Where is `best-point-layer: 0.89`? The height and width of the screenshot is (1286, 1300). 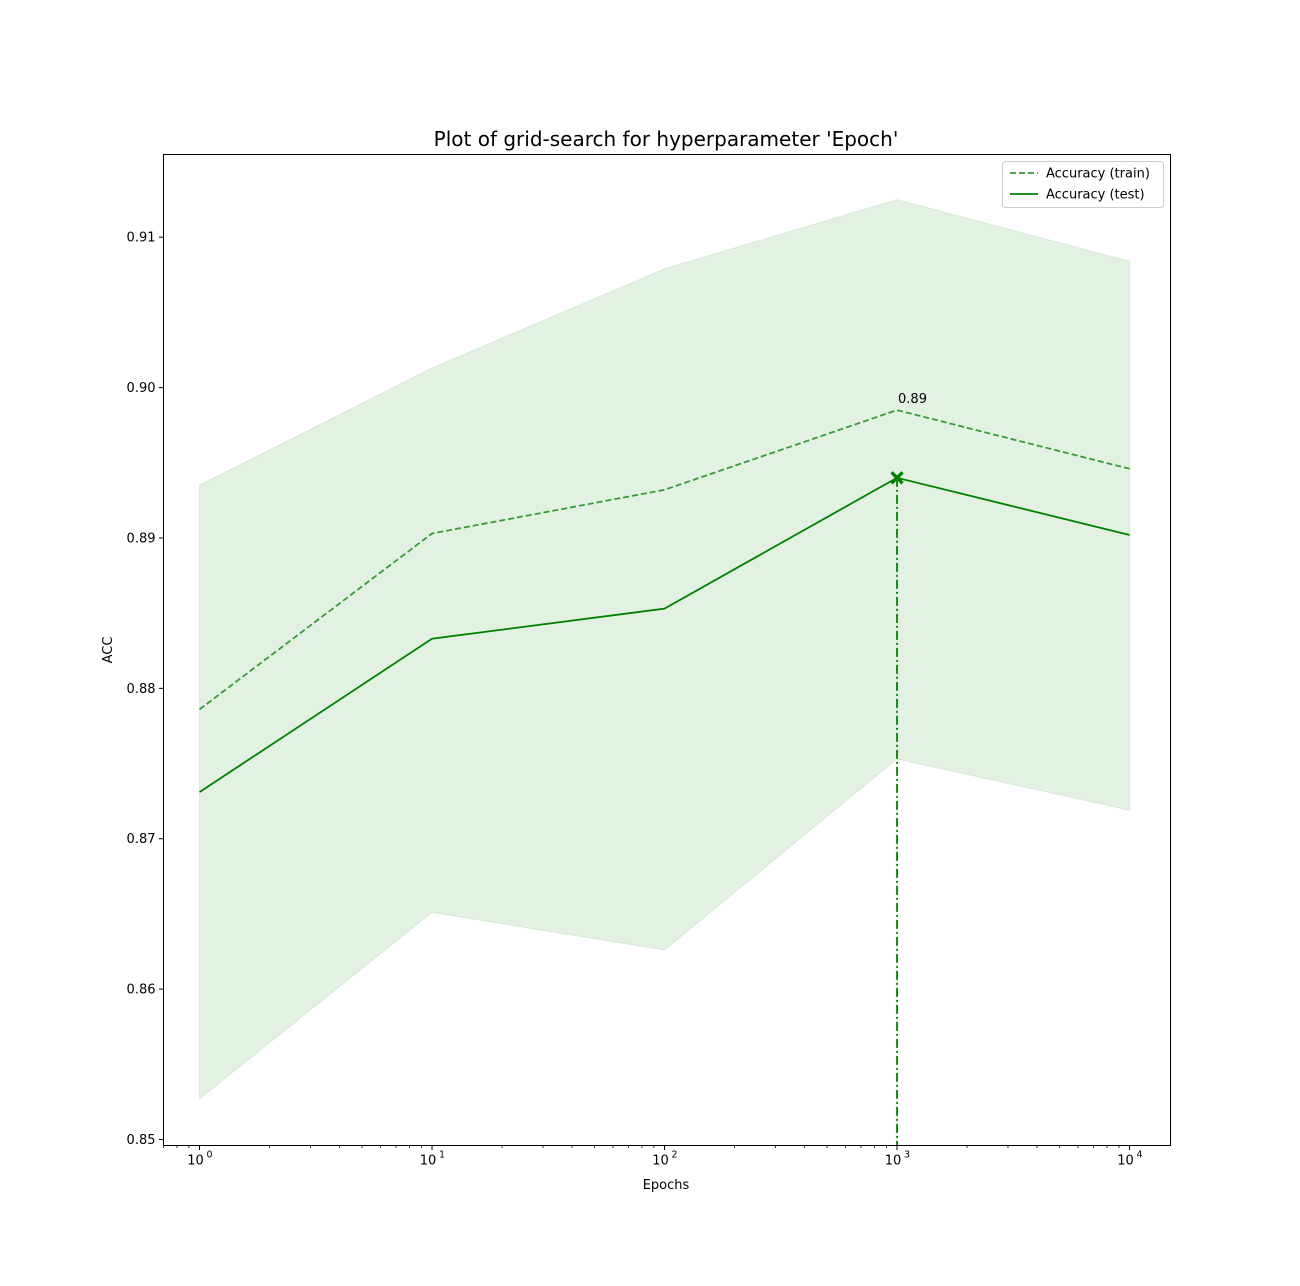 best-point-layer: 0.89 is located at coordinates (908, 769).